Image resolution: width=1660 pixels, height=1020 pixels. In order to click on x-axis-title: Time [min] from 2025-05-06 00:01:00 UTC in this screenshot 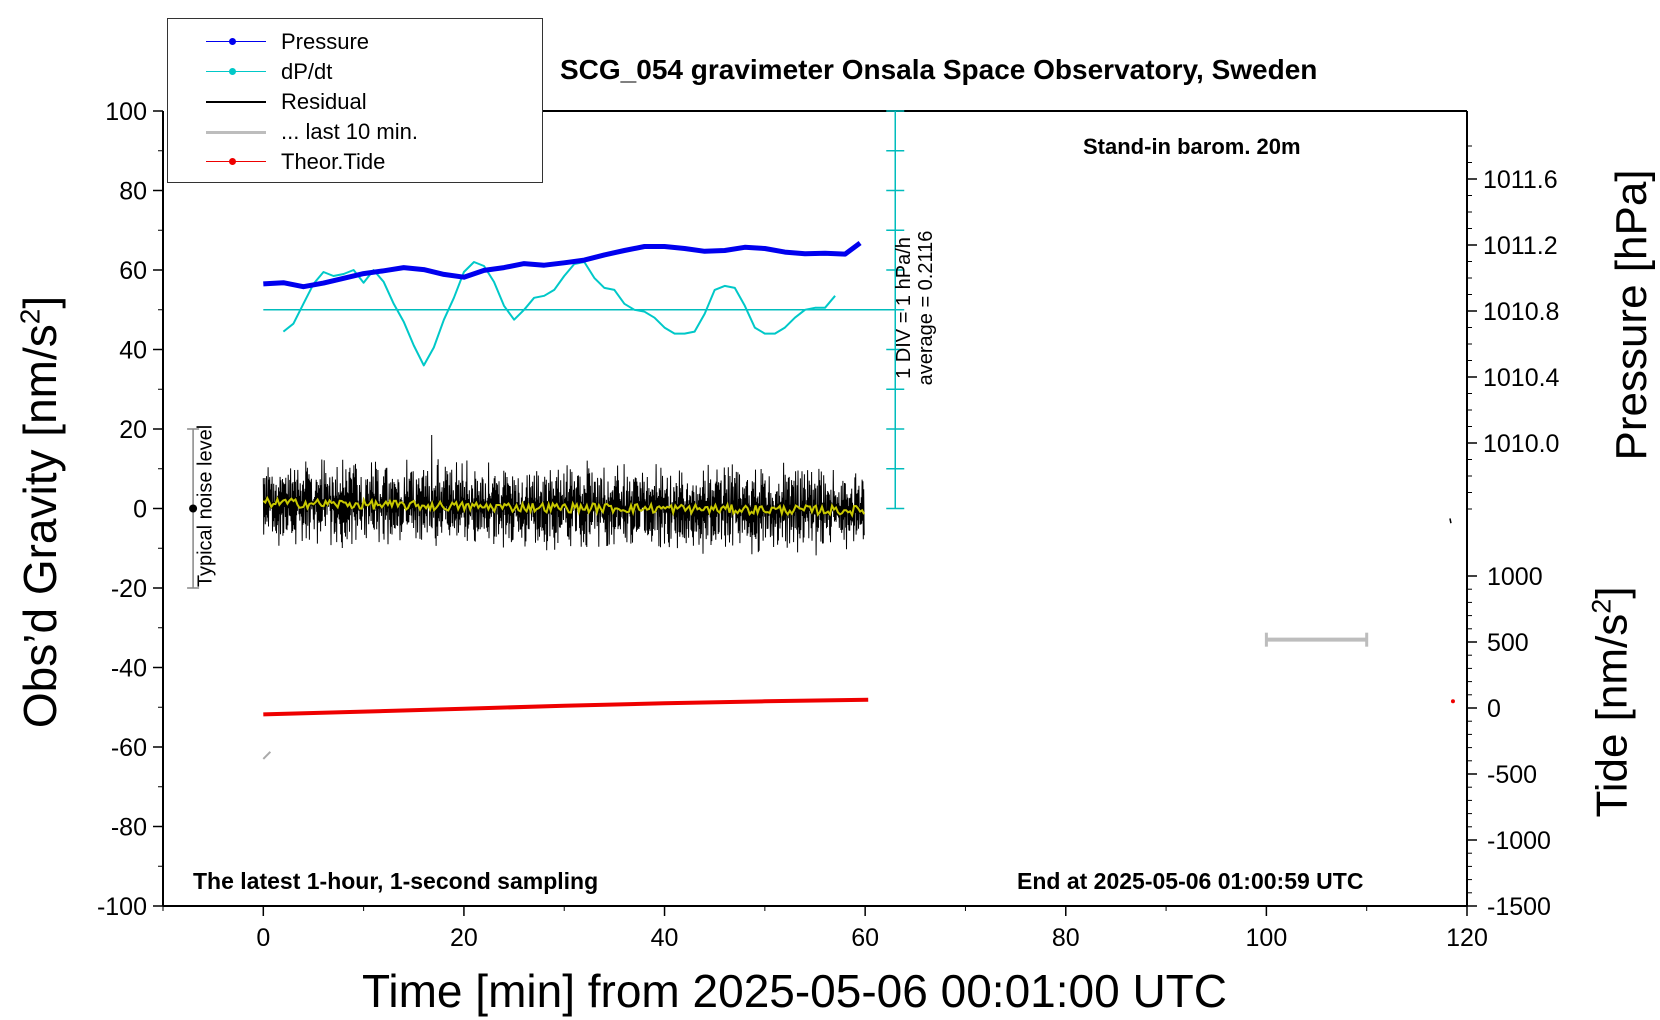, I will do `click(794, 991)`.